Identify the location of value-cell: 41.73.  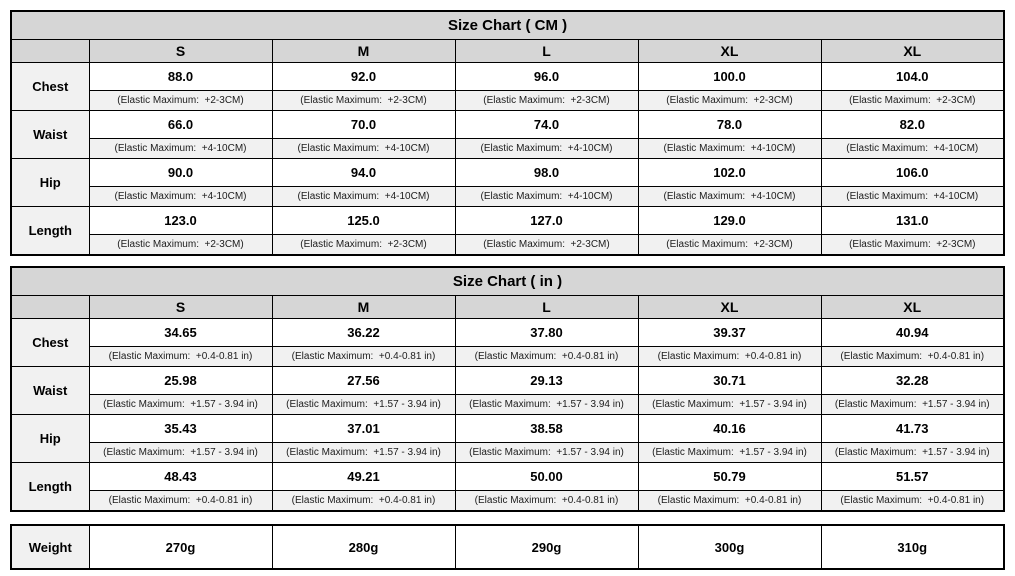
(912, 428).